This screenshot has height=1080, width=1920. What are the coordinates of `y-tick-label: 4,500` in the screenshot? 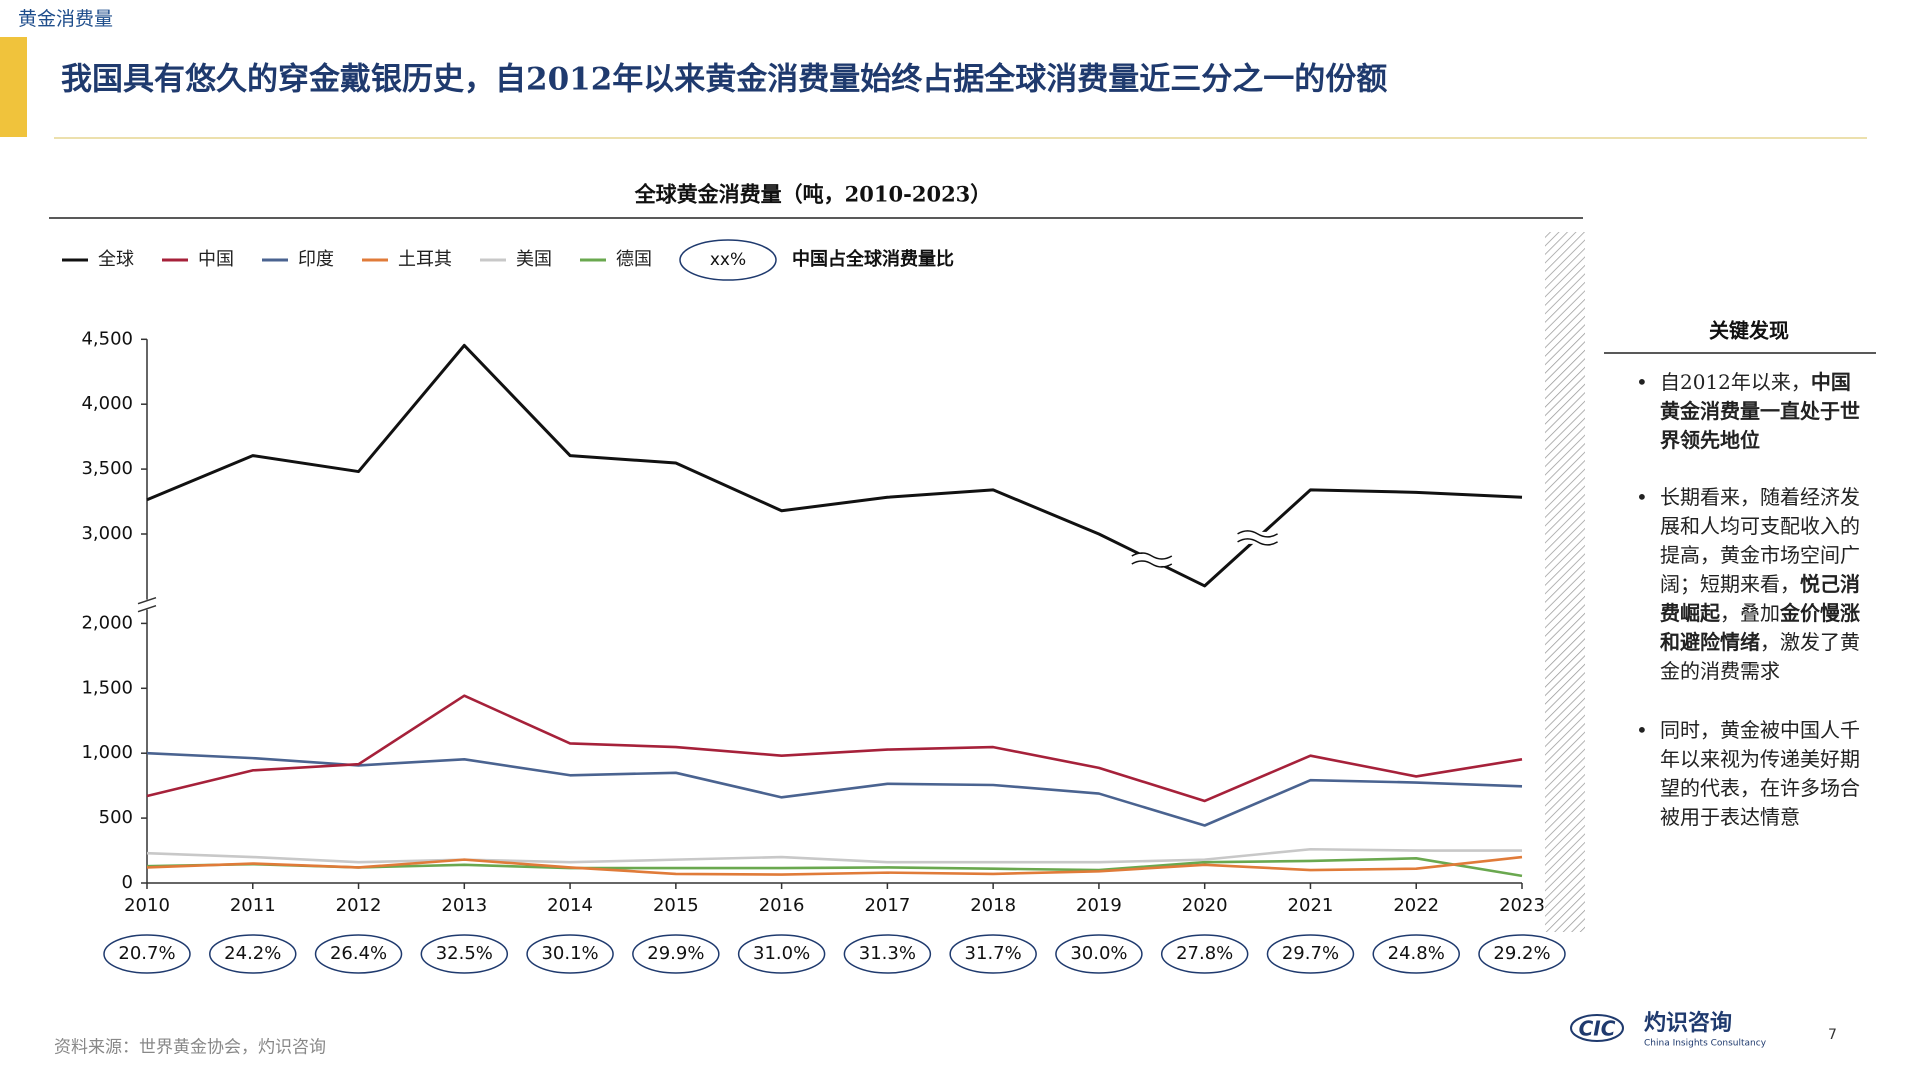 It's located at (107, 338).